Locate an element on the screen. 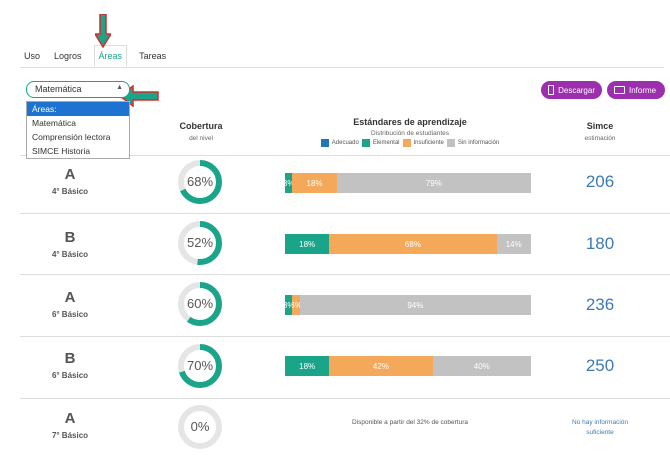 This screenshot has width=670, height=455. header-simce: Simce estimación is located at coordinates (600, 131).